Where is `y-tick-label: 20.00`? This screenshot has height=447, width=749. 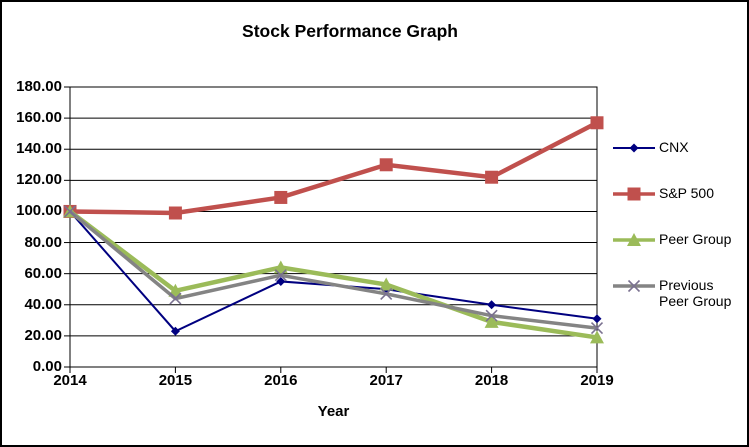 y-tick-label: 20.00 is located at coordinates (43, 335).